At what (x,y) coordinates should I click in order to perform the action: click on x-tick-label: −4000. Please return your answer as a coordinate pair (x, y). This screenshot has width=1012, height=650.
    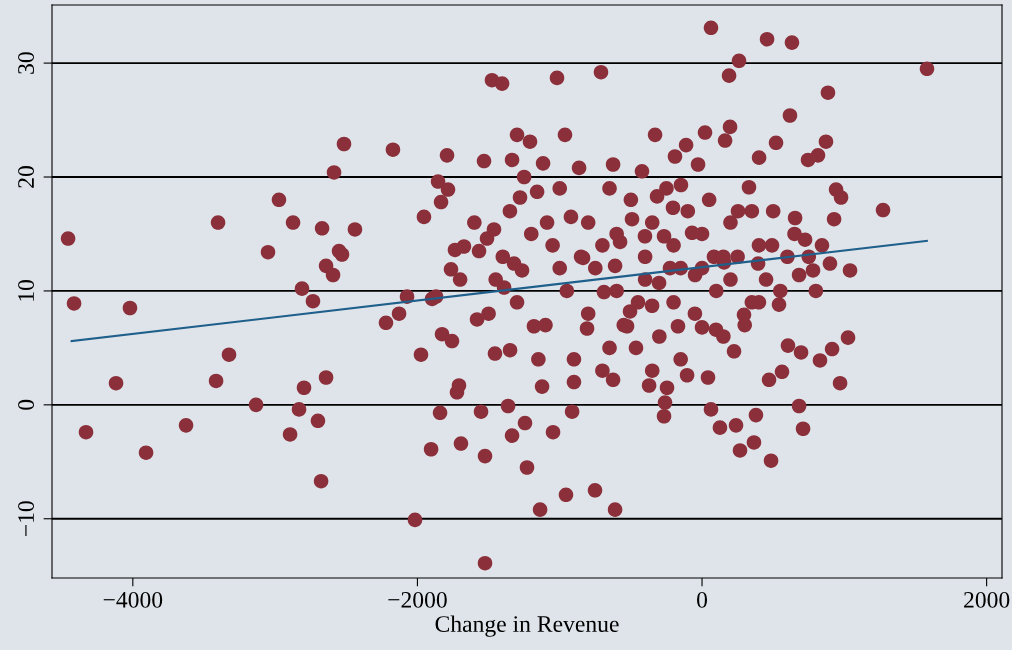
    Looking at the image, I should click on (133, 599).